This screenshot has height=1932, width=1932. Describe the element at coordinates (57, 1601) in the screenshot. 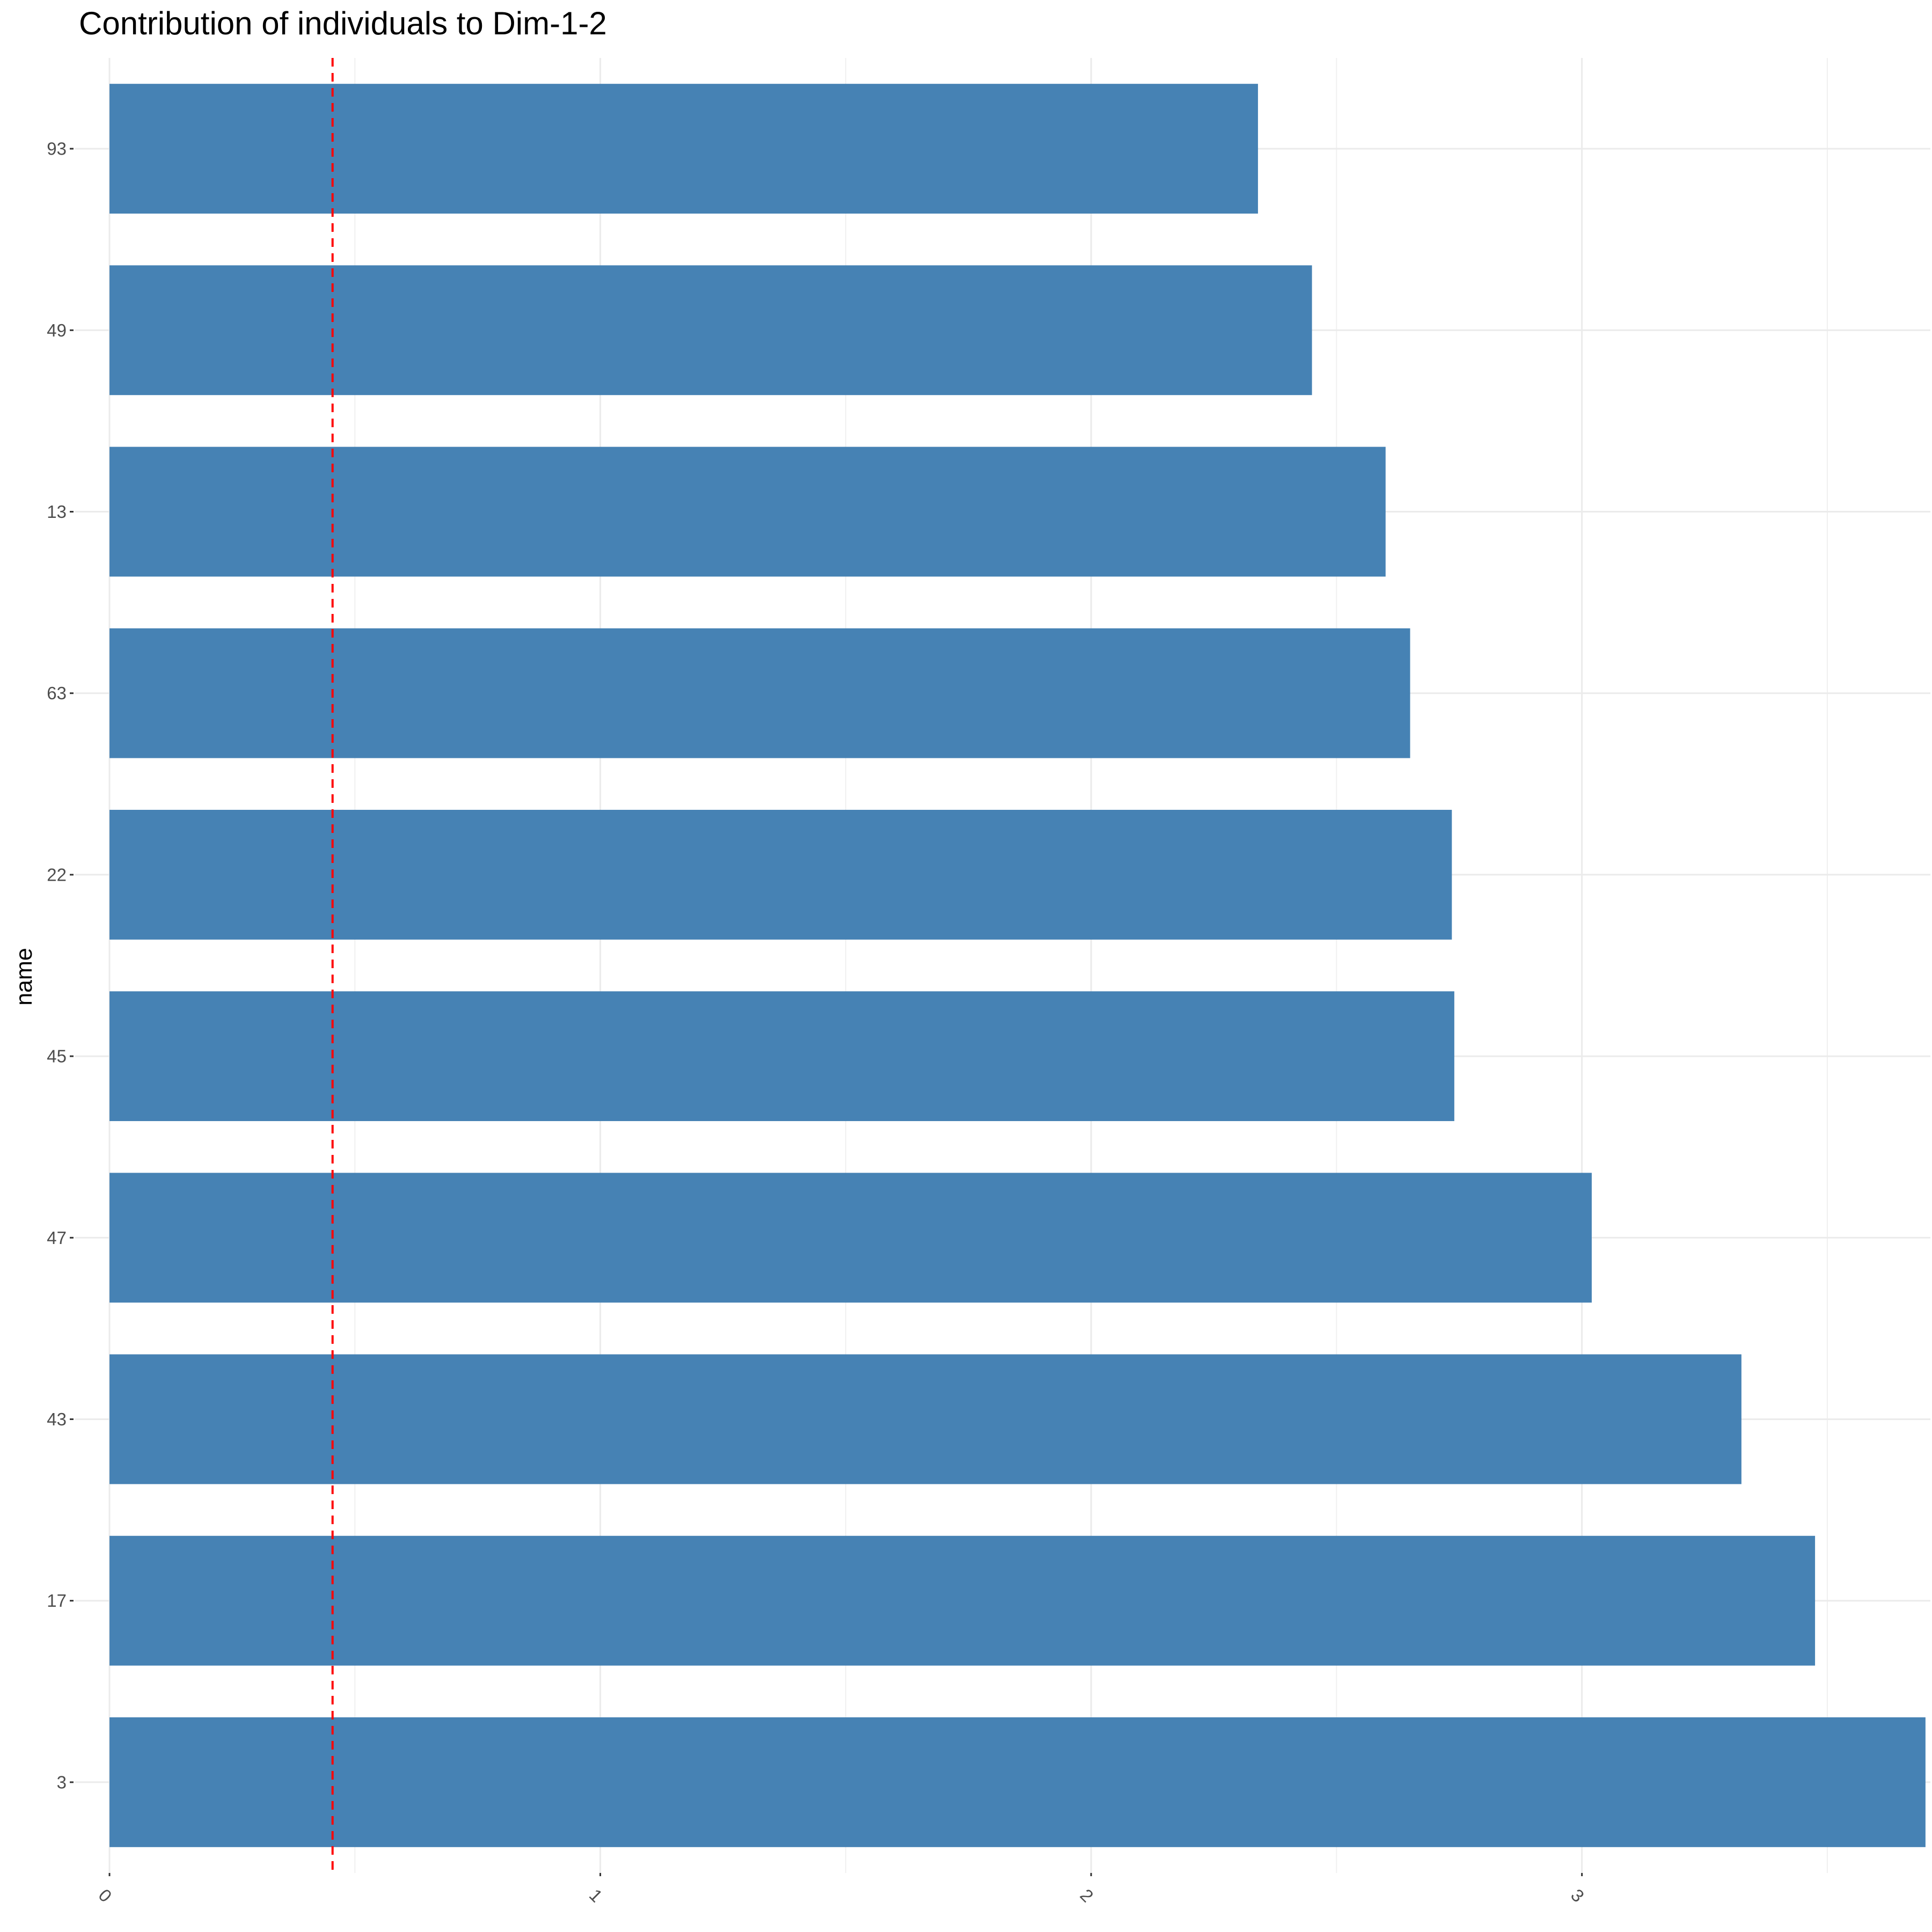

I see `y-tick-label-17: 17` at that location.